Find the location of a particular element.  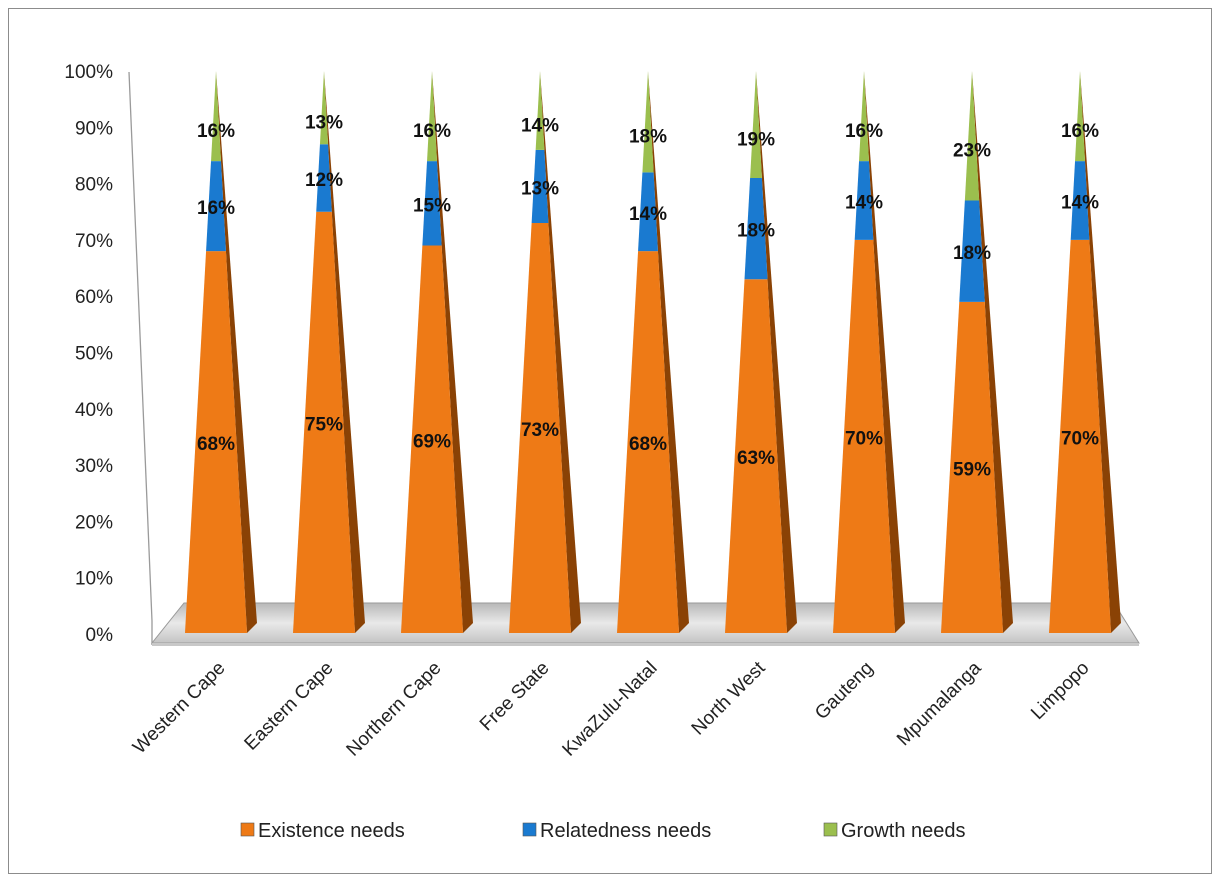

existence-data-label: 73% is located at coordinates (540, 430).